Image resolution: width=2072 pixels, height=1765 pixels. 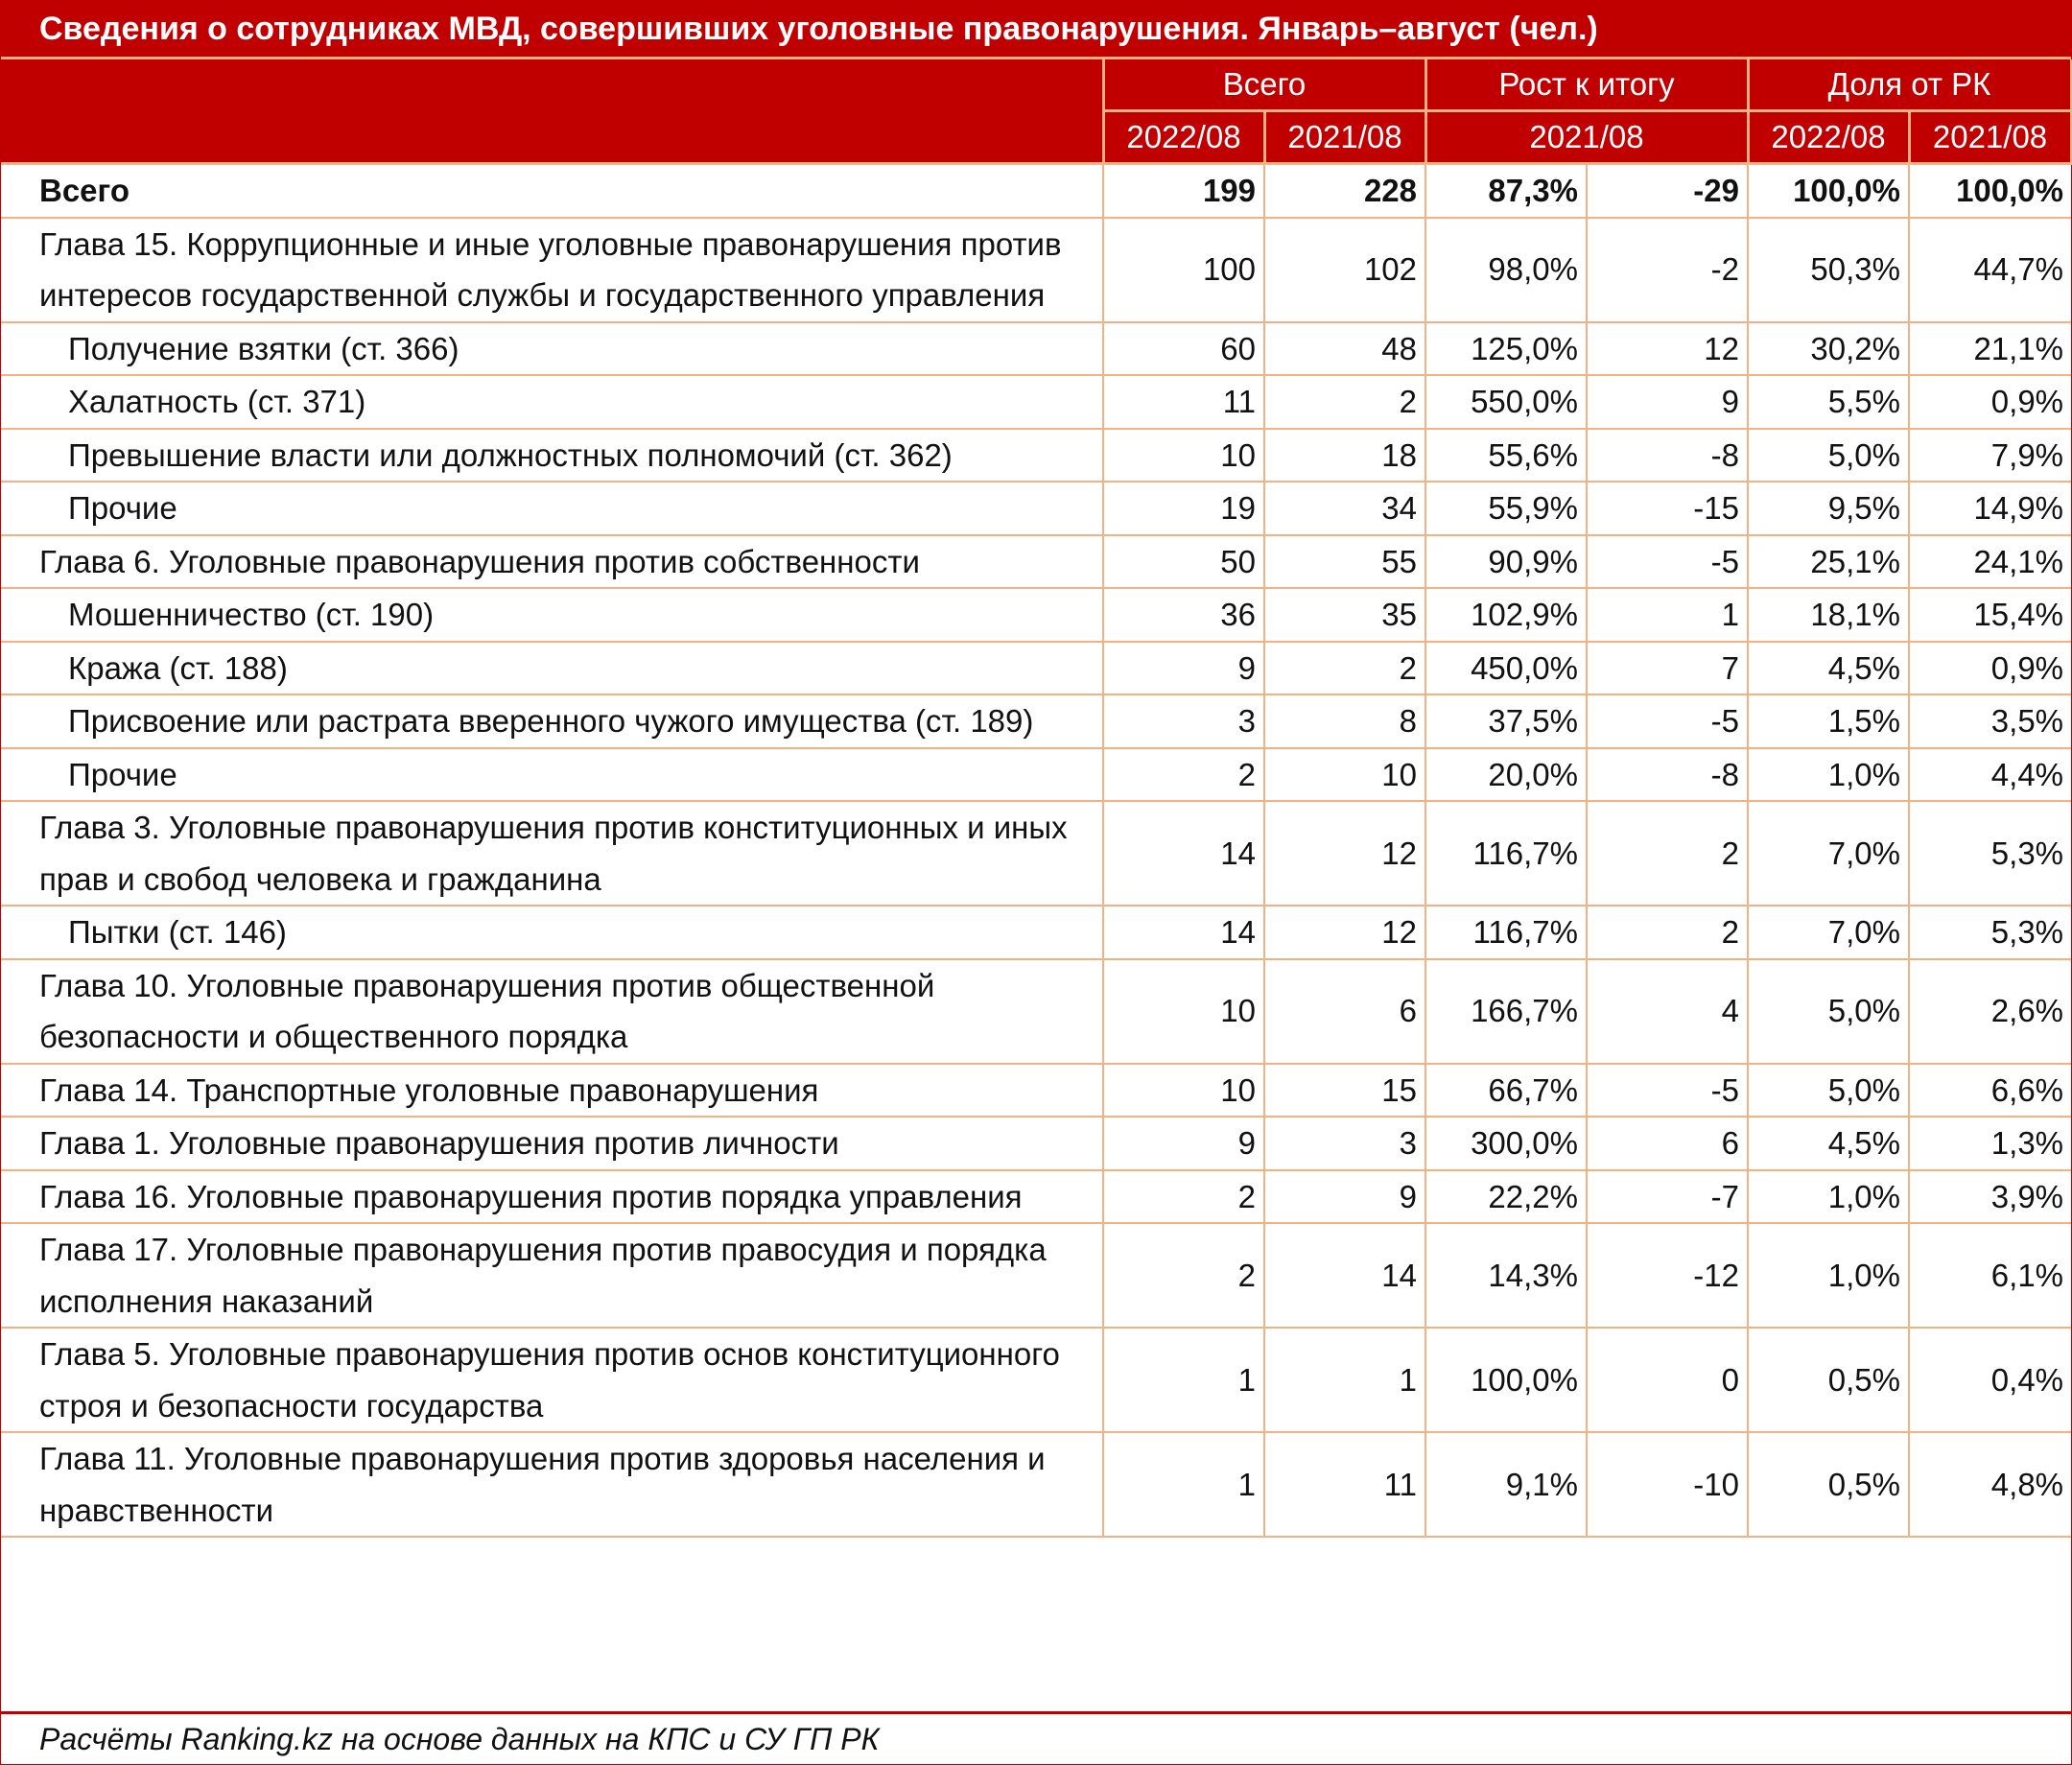 What do you see at coordinates (1344, 1143) in the screenshot?
I see `cell-total-2021: 3` at bounding box center [1344, 1143].